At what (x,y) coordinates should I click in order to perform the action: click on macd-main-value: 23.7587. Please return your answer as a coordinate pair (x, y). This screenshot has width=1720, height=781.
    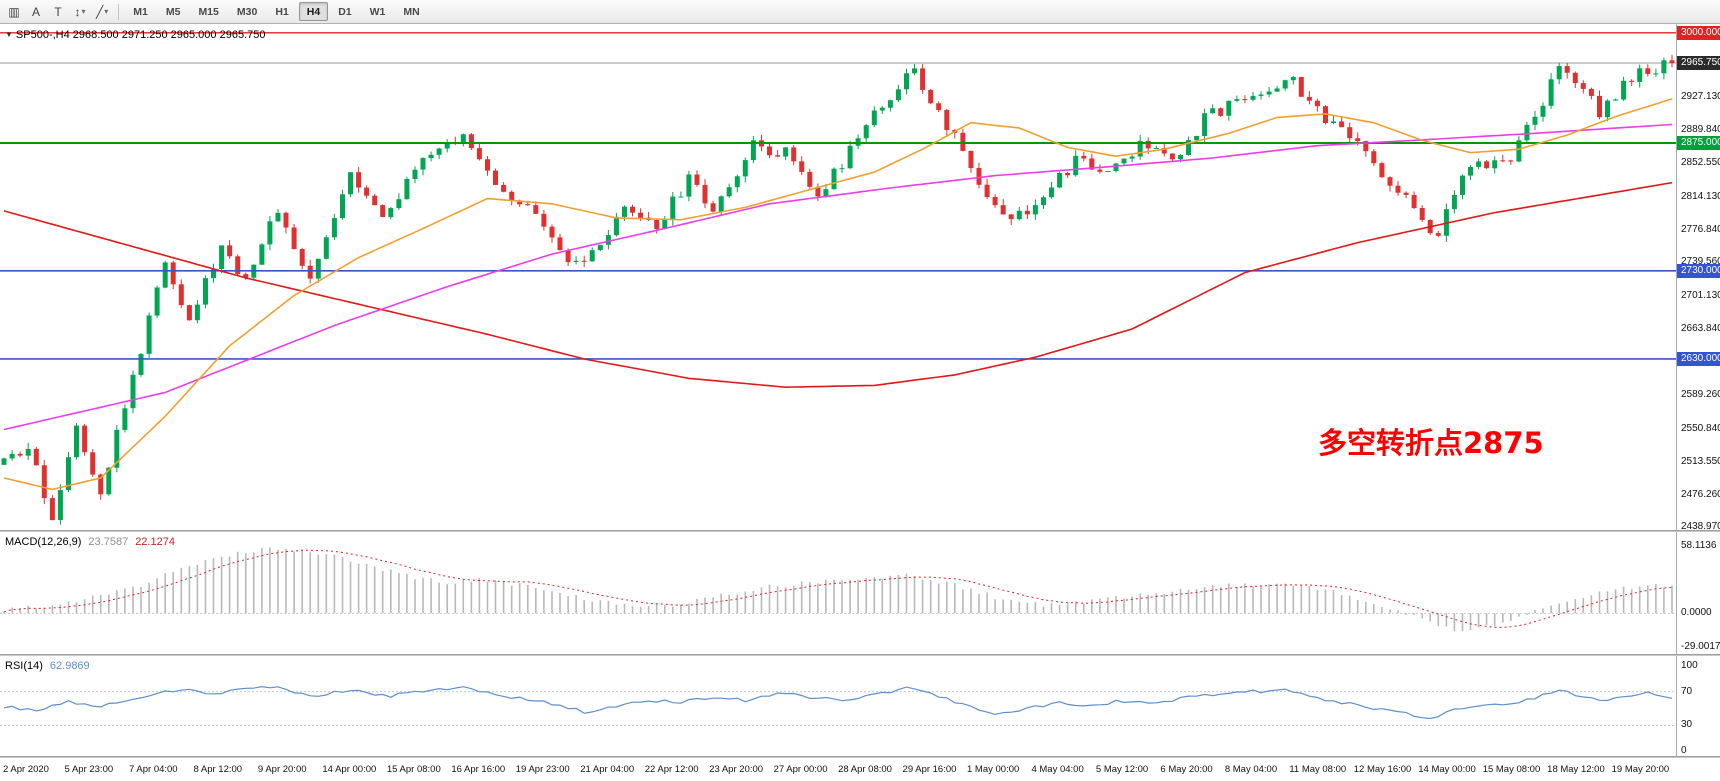
    Looking at the image, I should click on (108, 542).